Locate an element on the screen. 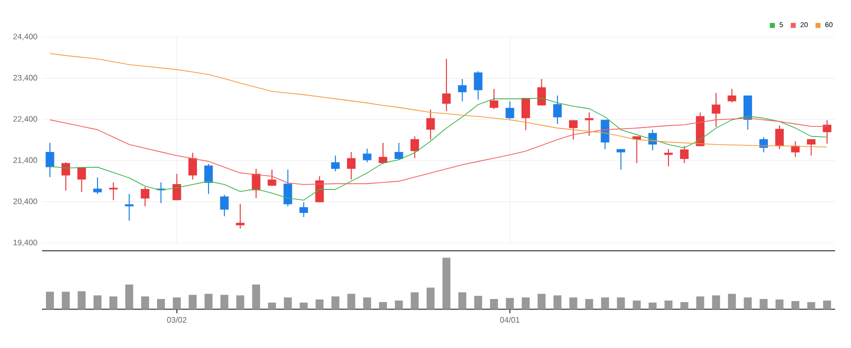 The width and height of the screenshot is (851, 348). y-tick-label: 21,400 is located at coordinates (25, 160).